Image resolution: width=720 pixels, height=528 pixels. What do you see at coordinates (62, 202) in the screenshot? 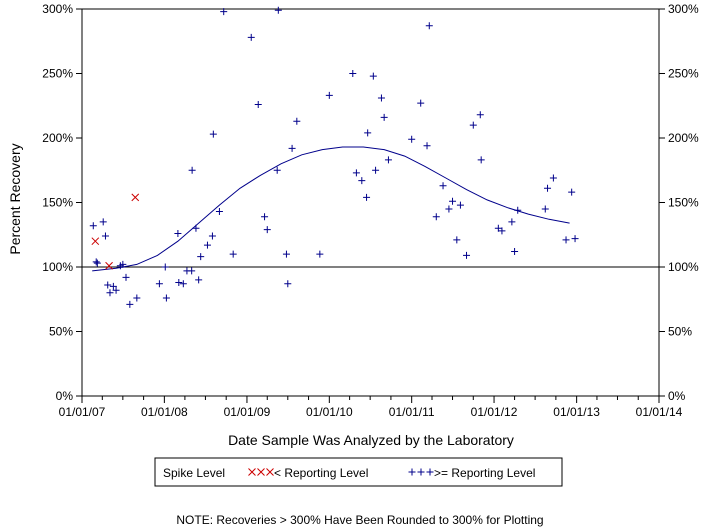
I see `y-axis-left: 0% 50% 100% 150% 200% 250% 300%` at bounding box center [62, 202].